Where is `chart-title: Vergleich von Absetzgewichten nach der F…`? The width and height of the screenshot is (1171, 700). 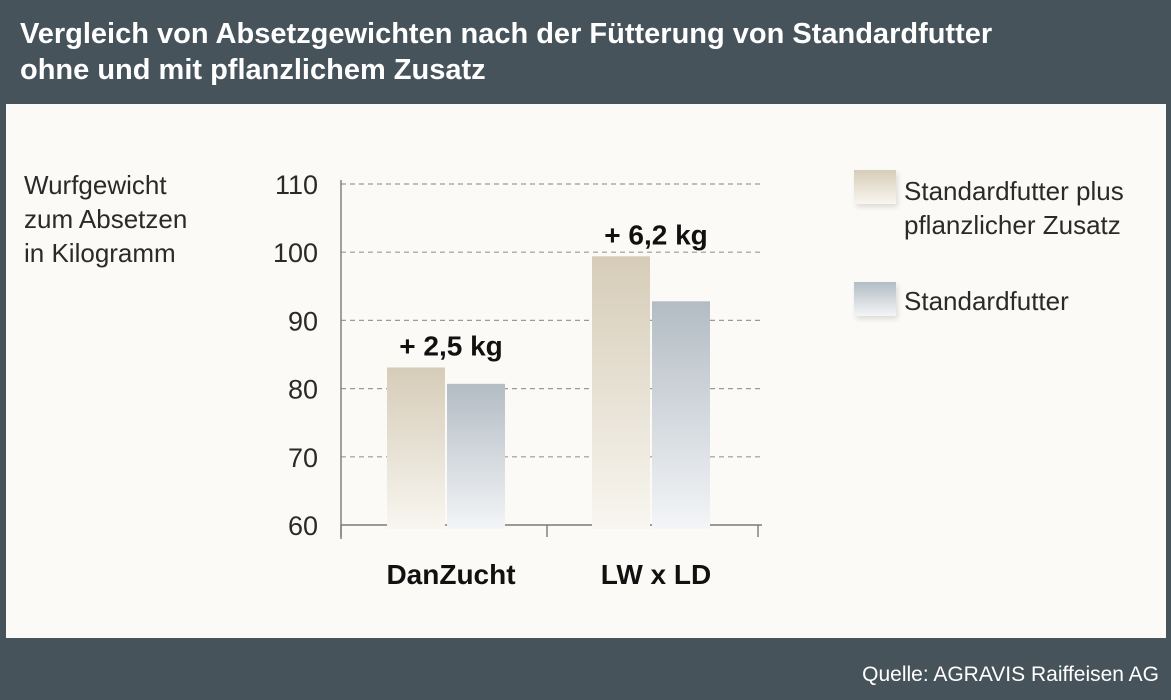 chart-title: Vergleich von Absetzgewichten nach der F… is located at coordinates (580, 52).